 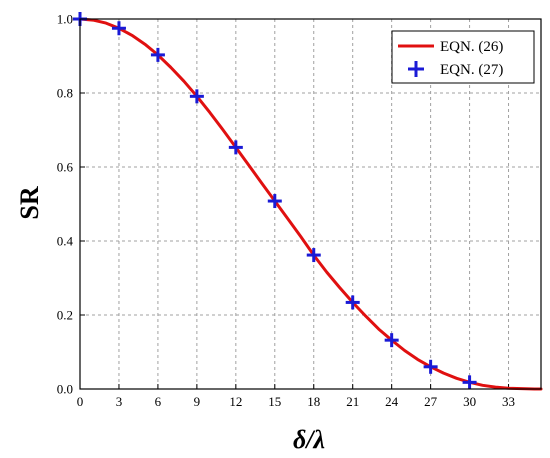 I want to click on x-tick-label: 12, so click(x=235, y=401).